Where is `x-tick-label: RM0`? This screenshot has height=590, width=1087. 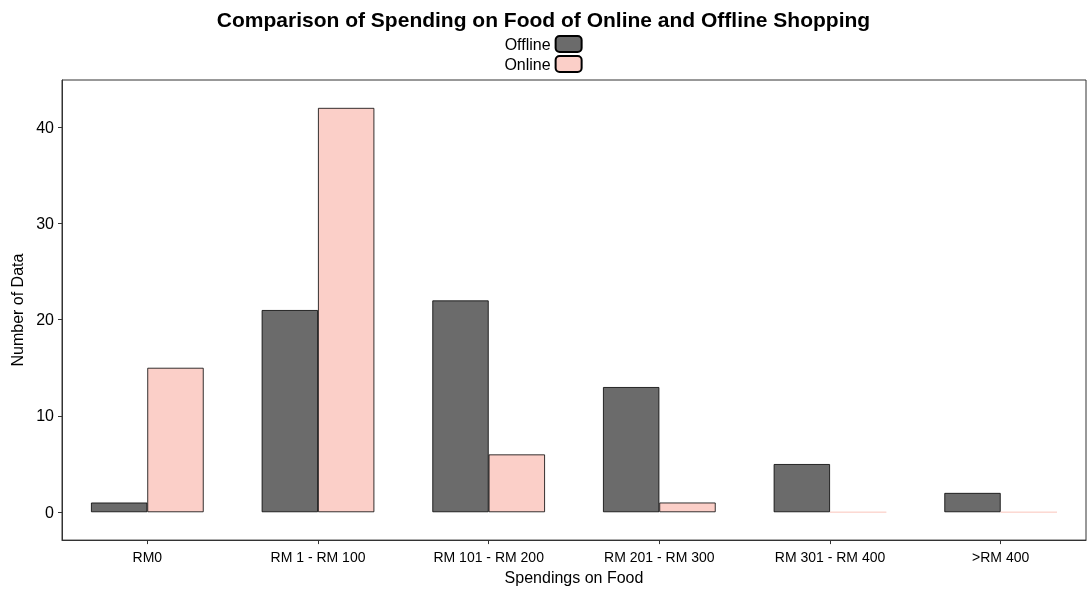
x-tick-label: RM0 is located at coordinates (147, 557).